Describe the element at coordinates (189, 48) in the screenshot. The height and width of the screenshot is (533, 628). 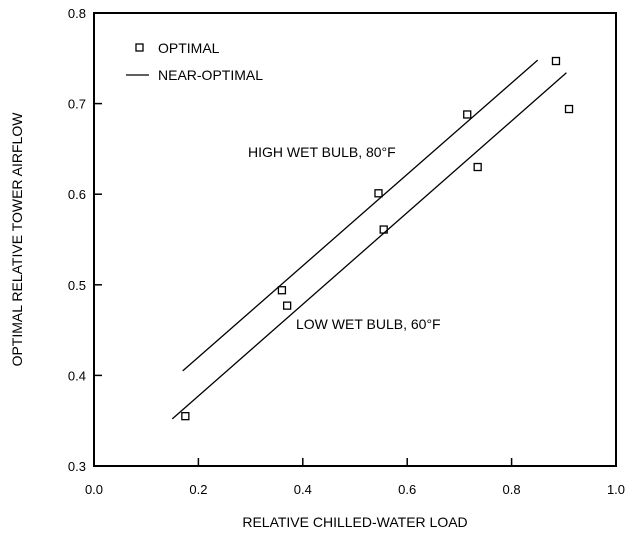
I see `legend-label-optimal: OPTIMAL` at that location.